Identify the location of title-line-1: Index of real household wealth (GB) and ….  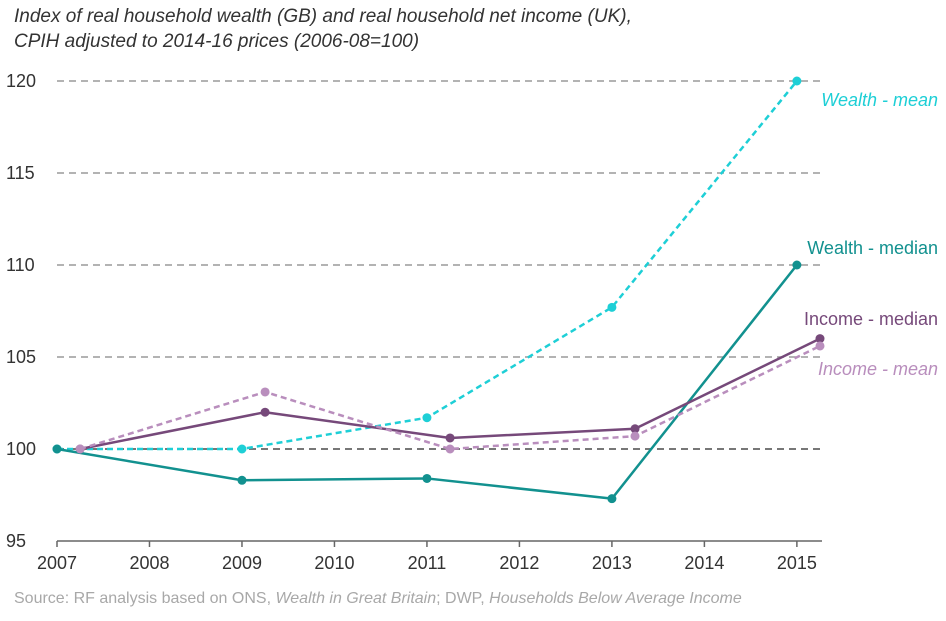
(323, 16).